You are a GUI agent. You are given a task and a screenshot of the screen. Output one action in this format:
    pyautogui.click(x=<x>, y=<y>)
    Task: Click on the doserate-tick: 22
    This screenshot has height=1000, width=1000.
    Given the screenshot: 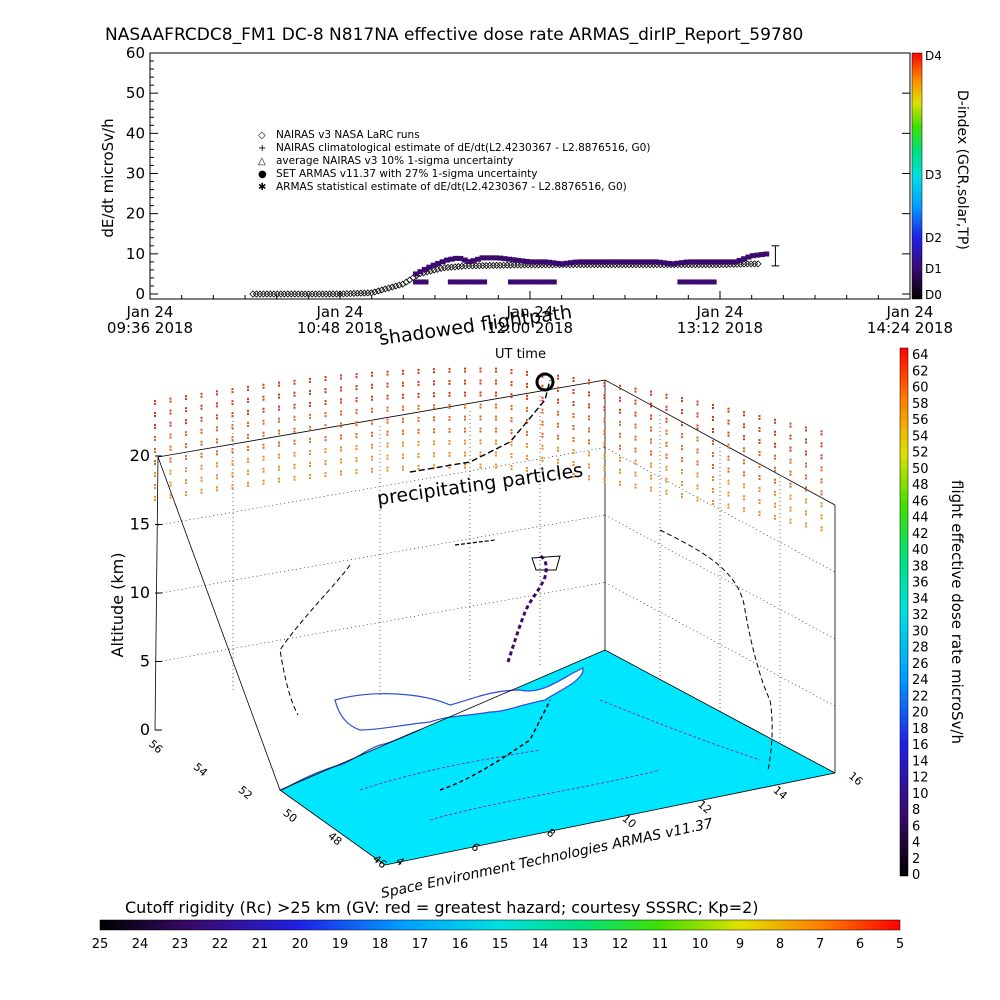 What is the action you would take?
    pyautogui.click(x=920, y=696)
    